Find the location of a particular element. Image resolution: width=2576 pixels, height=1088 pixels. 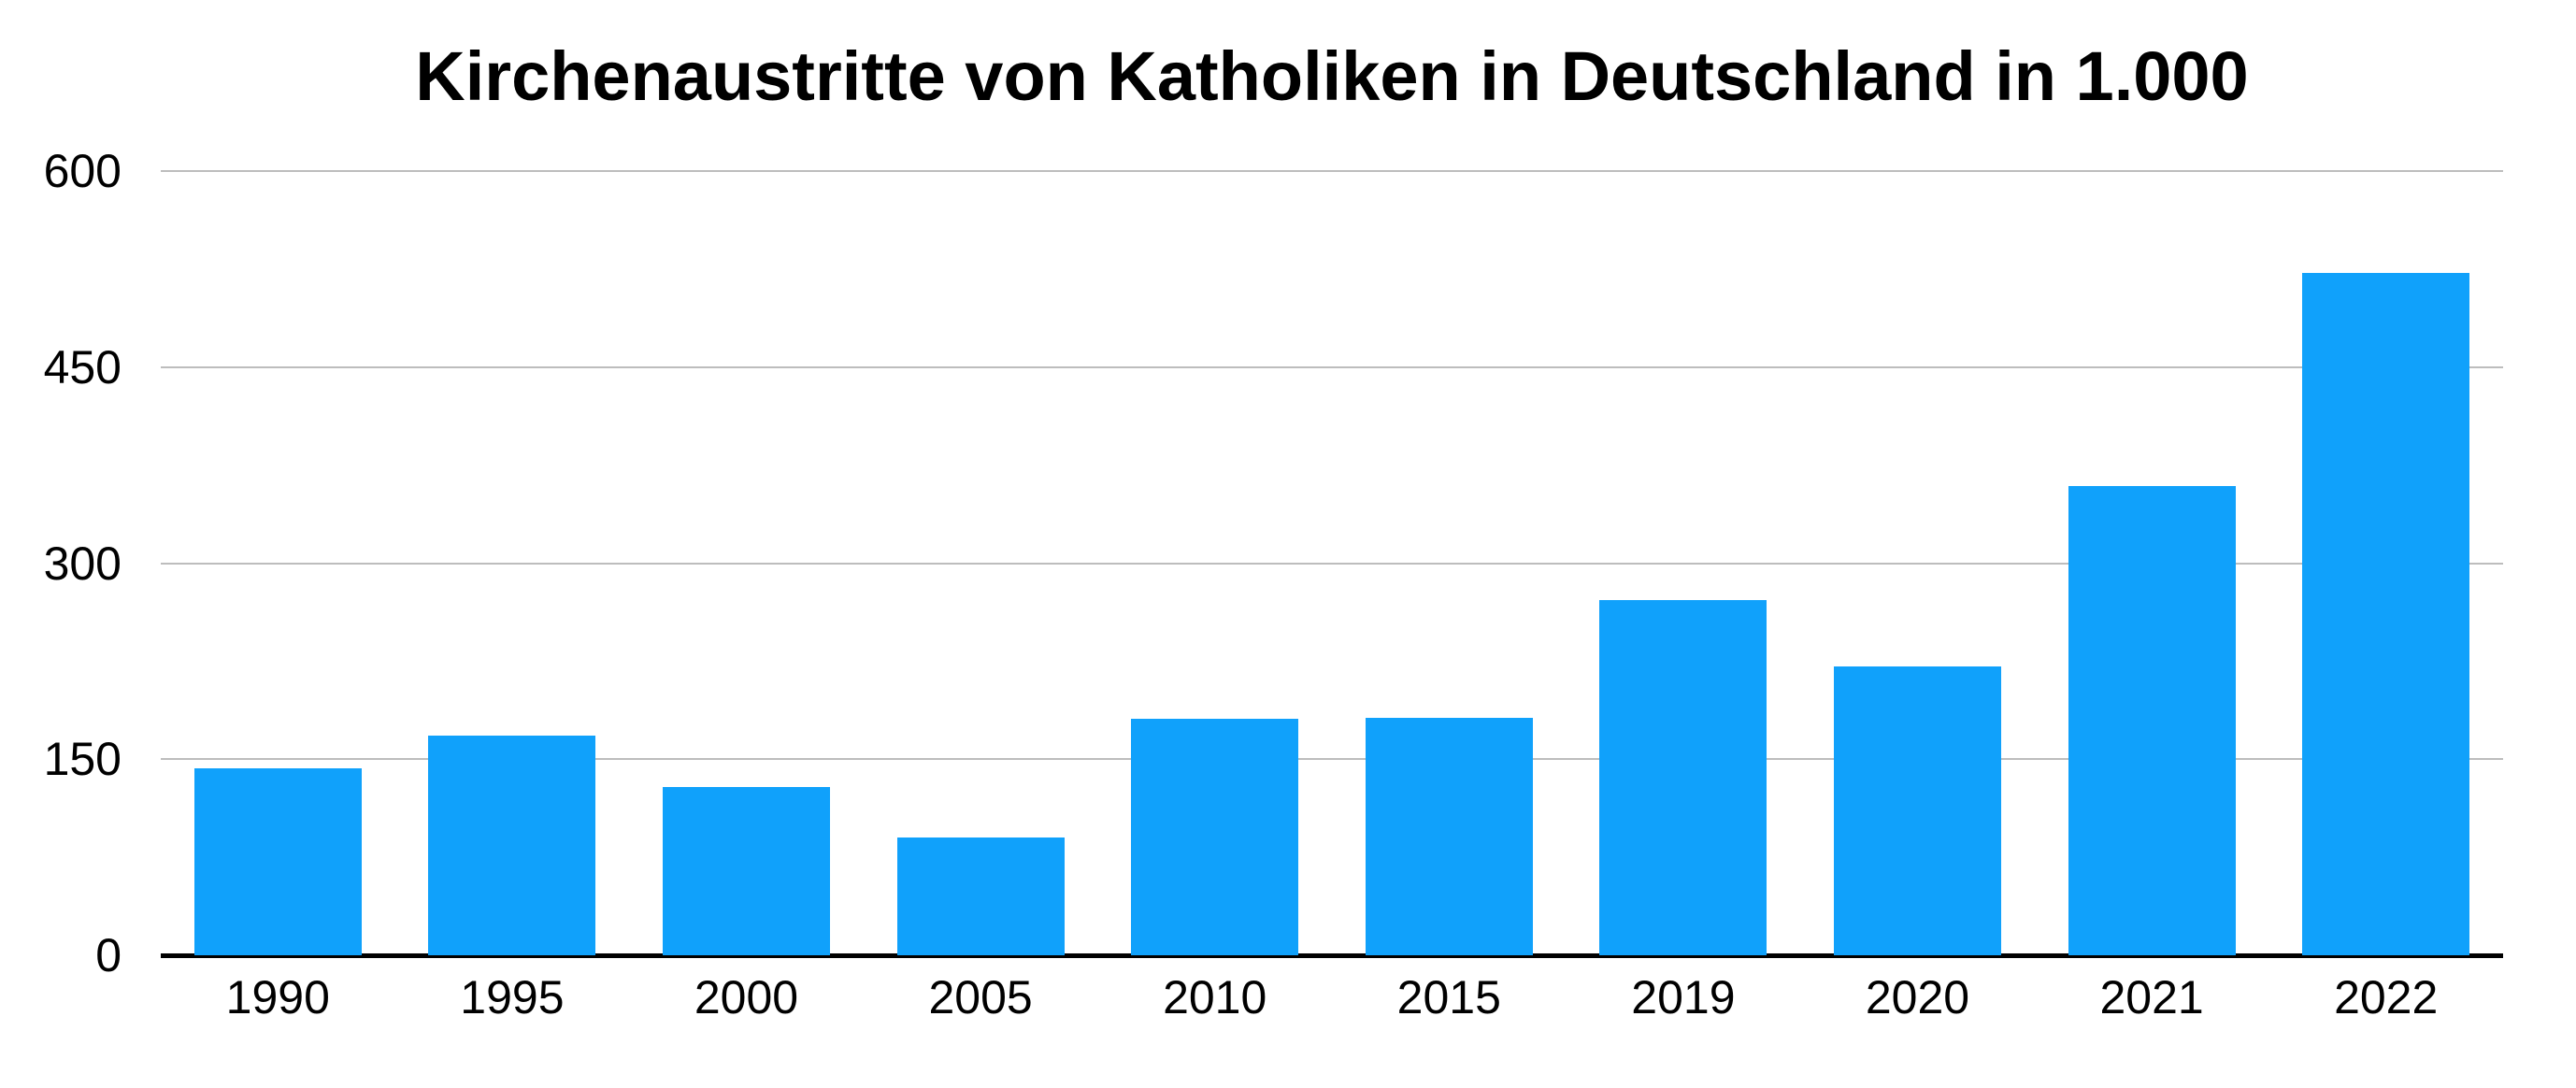

bar-2020 is located at coordinates (1918, 810).